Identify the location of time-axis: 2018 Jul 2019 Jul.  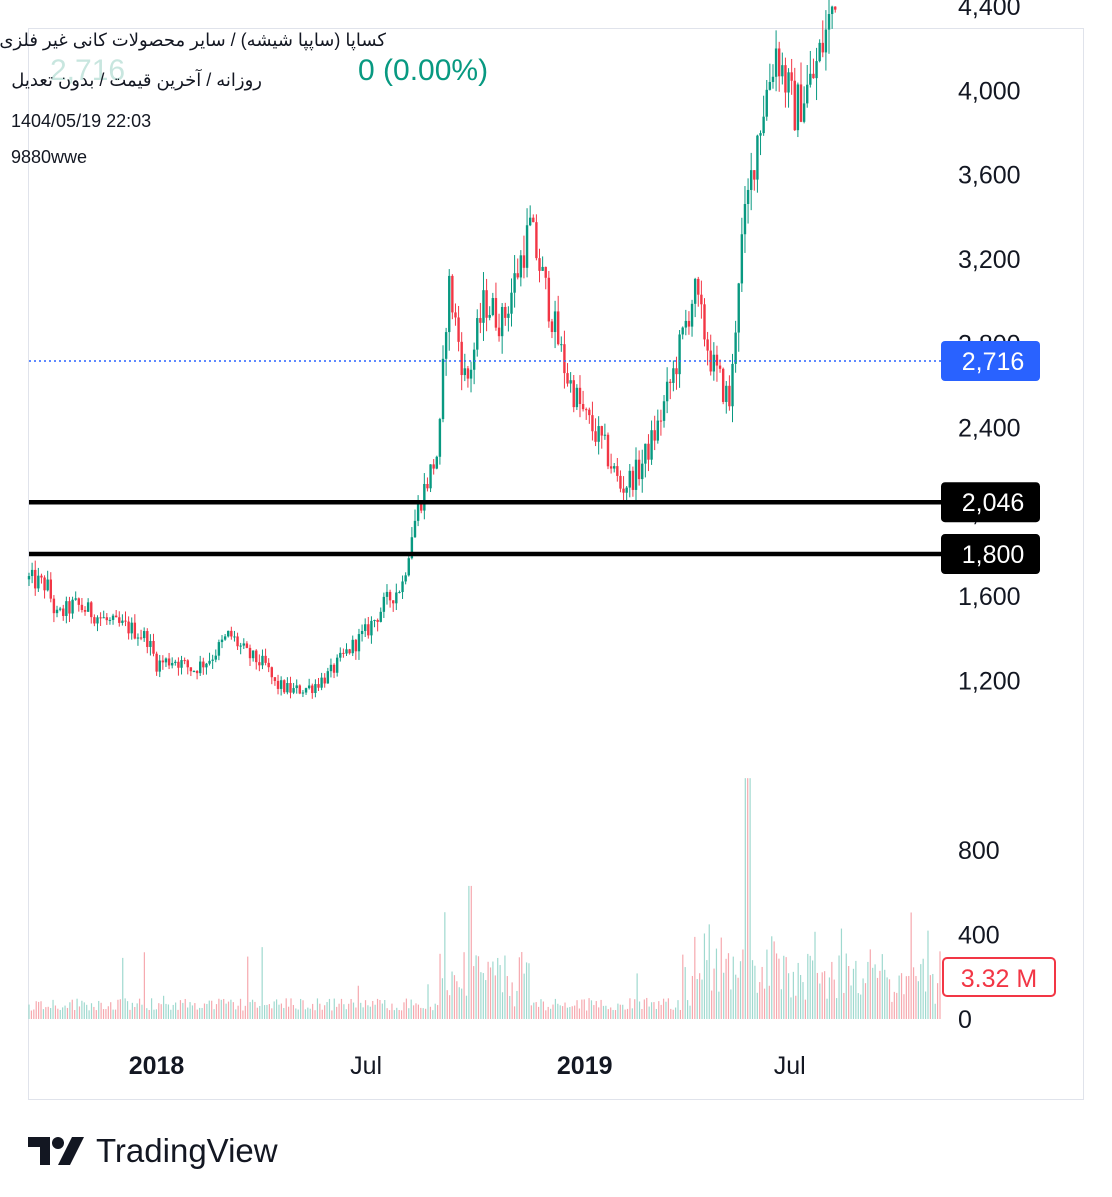
(467, 1066).